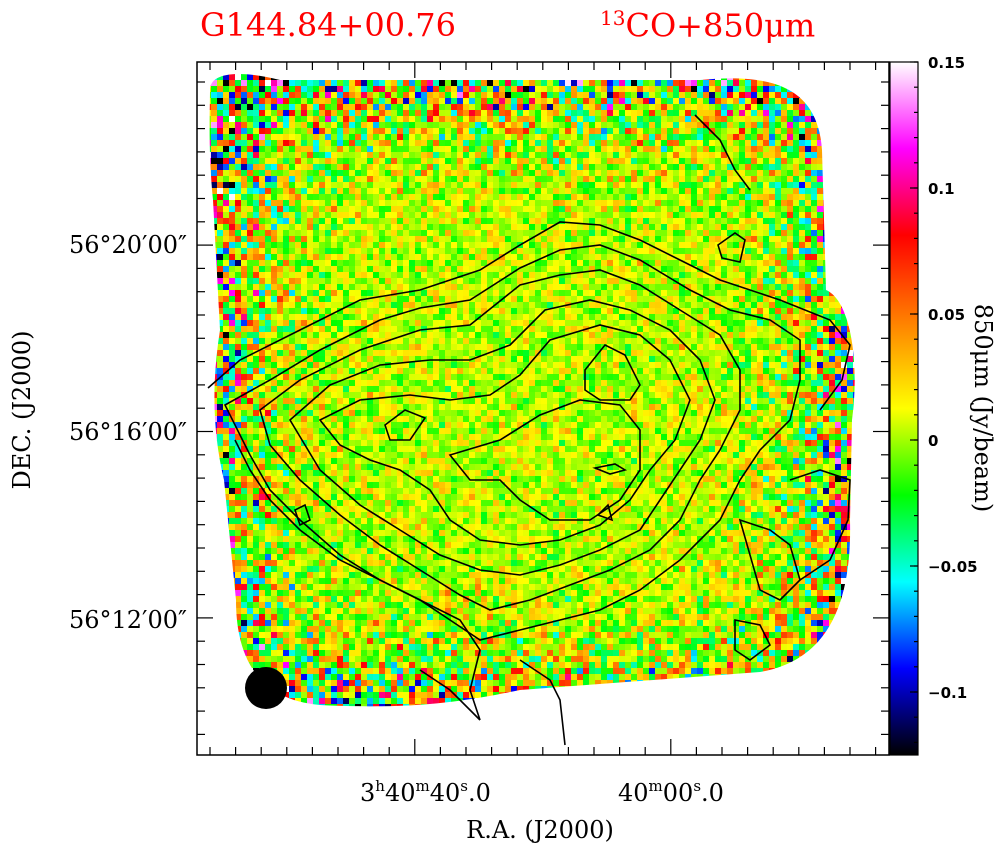 This screenshot has height=847, width=1003. Describe the element at coordinates (720, 25) in the screenshot. I see `tracer-label: CO+850μm` at that location.